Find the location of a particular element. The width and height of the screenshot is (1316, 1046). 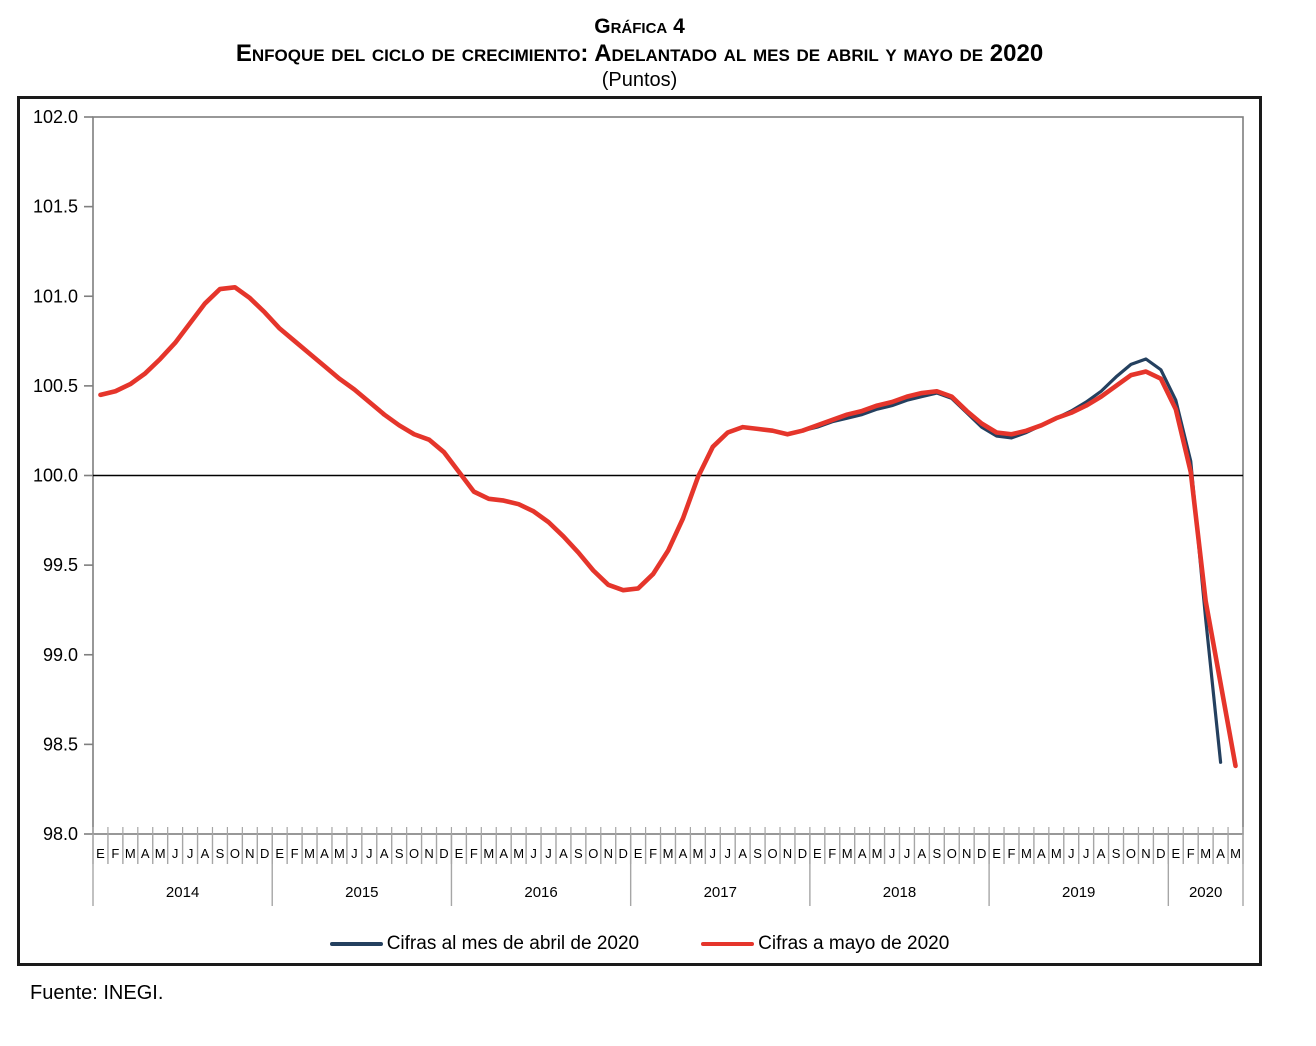

legend-line-mayo-icon is located at coordinates (728, 944).